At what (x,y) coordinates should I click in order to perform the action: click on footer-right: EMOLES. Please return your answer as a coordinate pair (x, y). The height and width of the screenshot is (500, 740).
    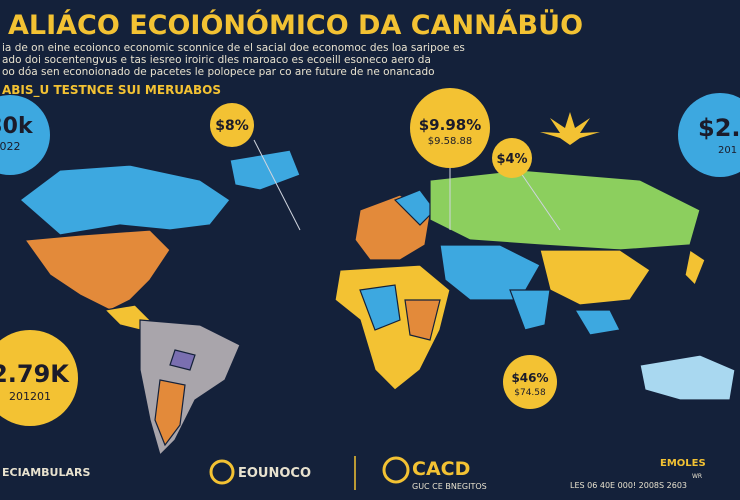
    Looking at the image, I should click on (683, 463).